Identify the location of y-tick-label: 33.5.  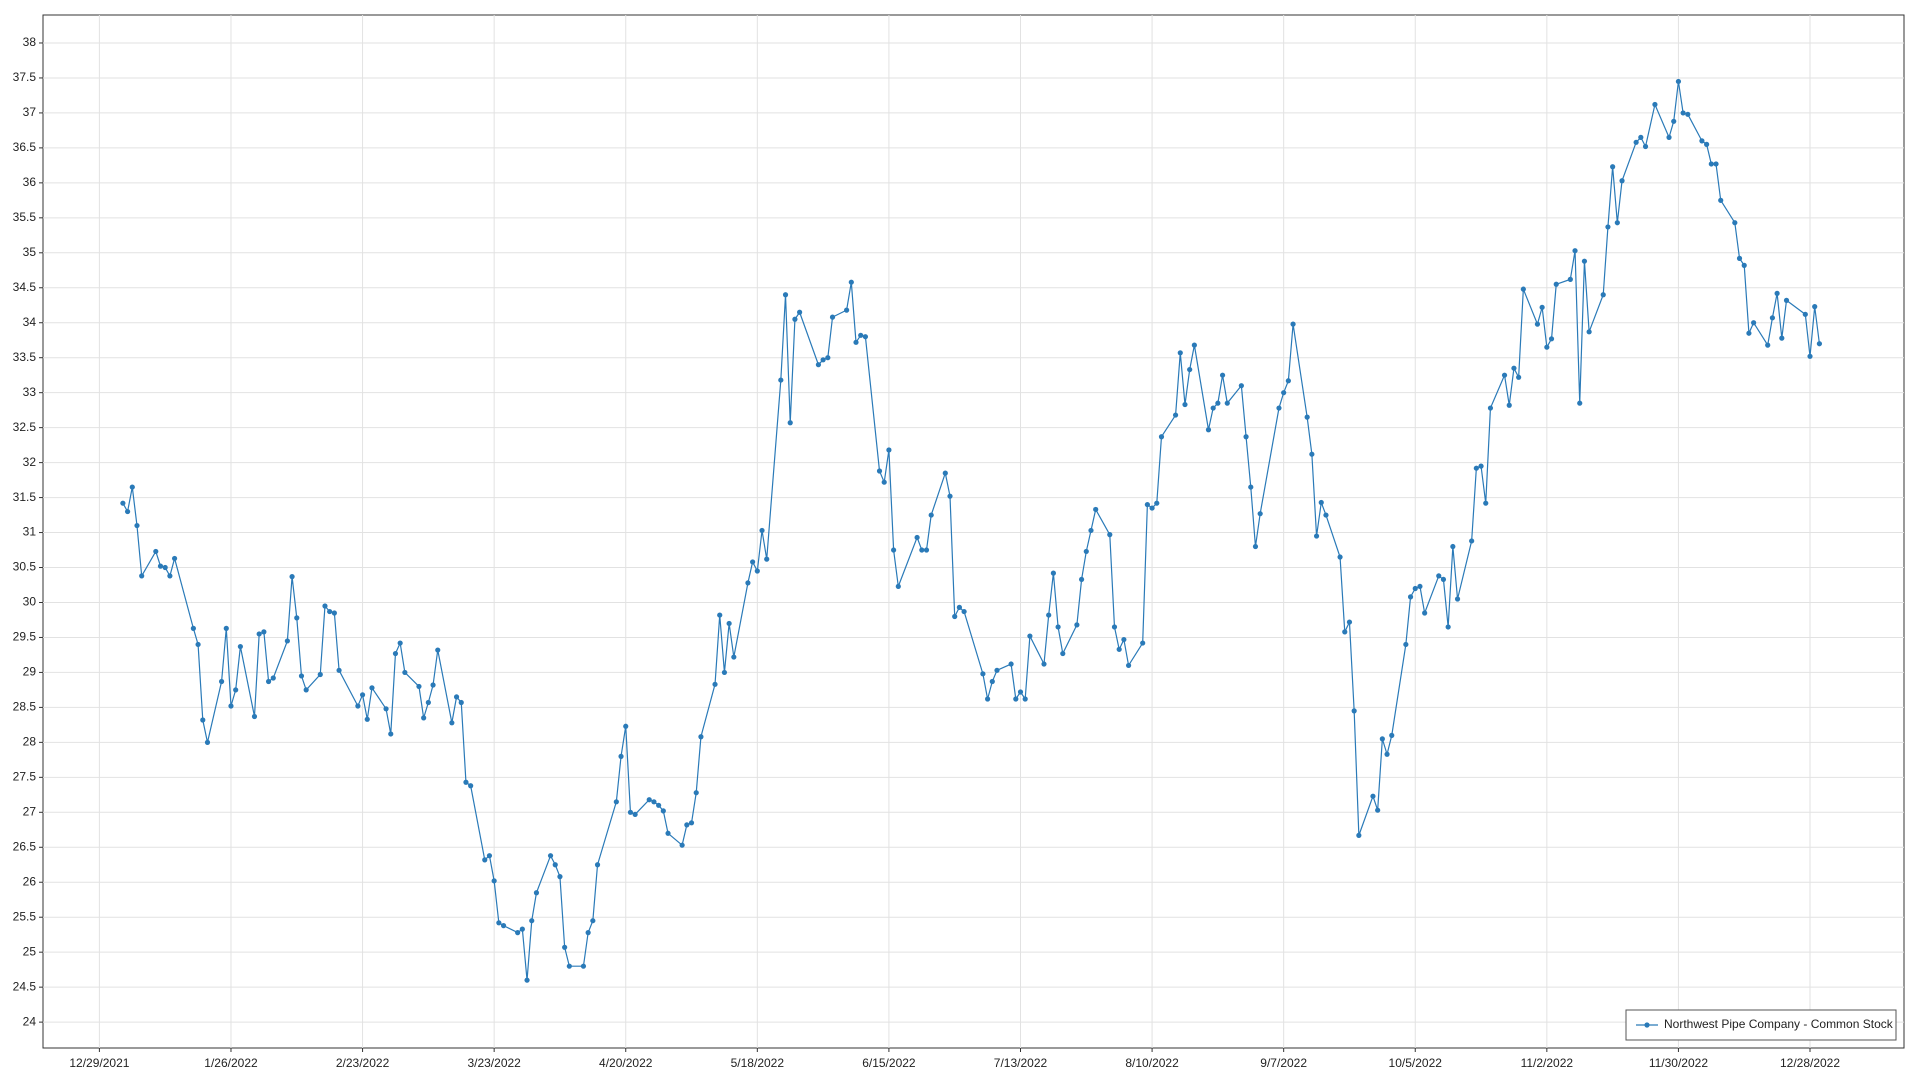
(25, 357).